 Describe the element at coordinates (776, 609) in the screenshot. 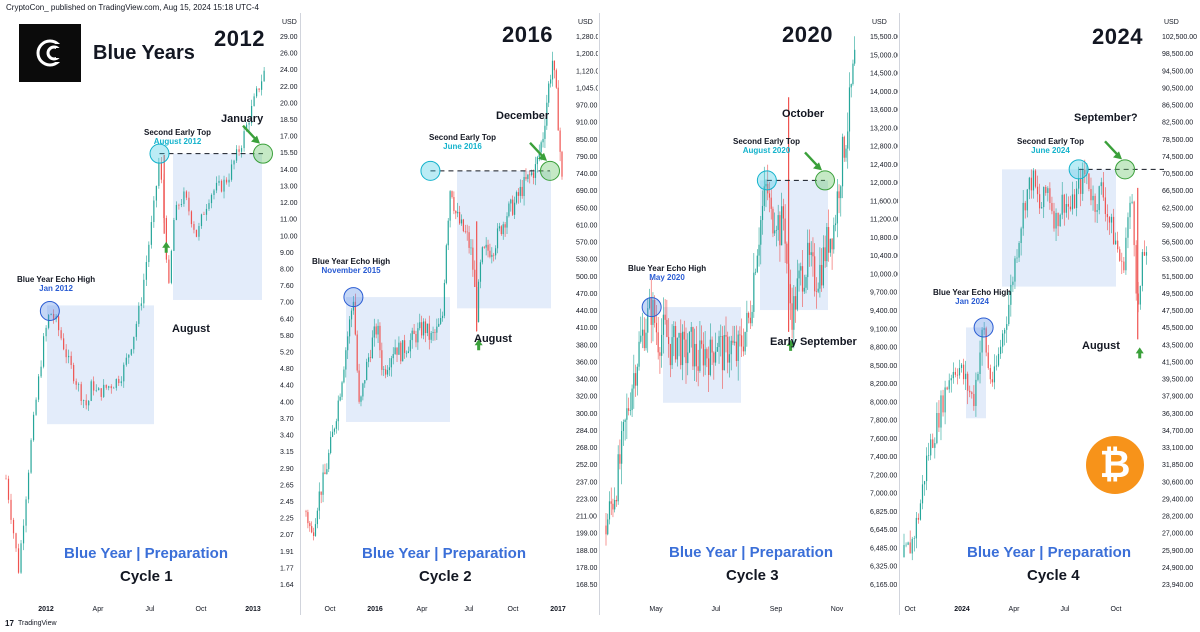

I see `x-tick-label: Sep` at that location.